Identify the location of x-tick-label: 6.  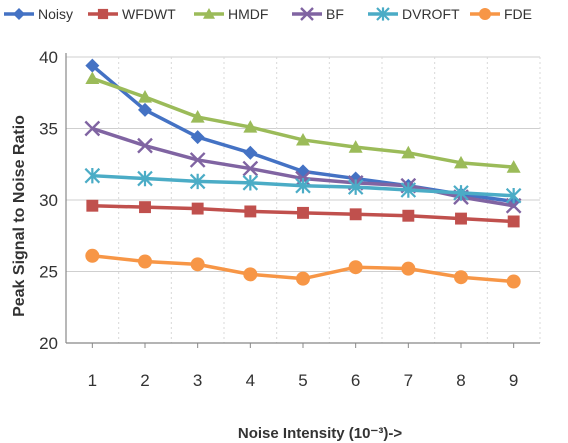
(355, 380).